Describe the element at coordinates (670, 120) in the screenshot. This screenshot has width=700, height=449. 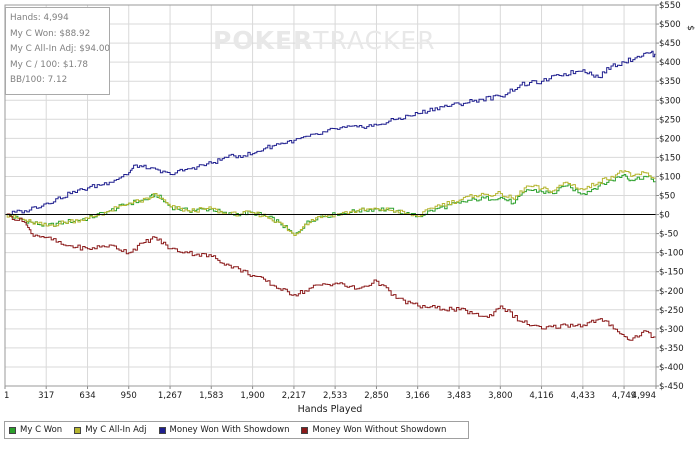
I see `y-tick-label: $250` at that location.